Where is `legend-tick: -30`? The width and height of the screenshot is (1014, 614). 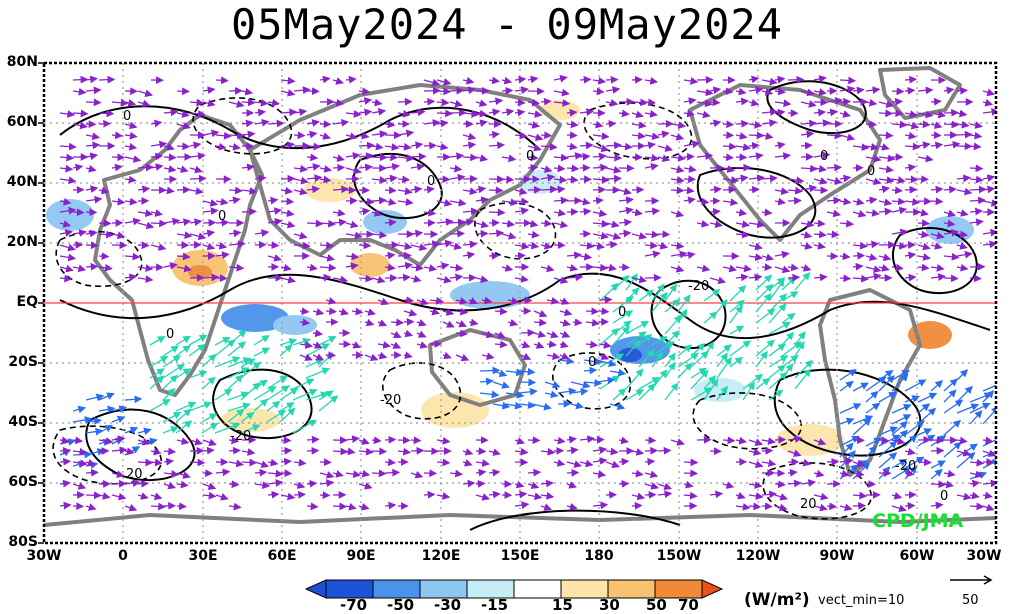
legend-tick: -30 is located at coordinates (447, 605).